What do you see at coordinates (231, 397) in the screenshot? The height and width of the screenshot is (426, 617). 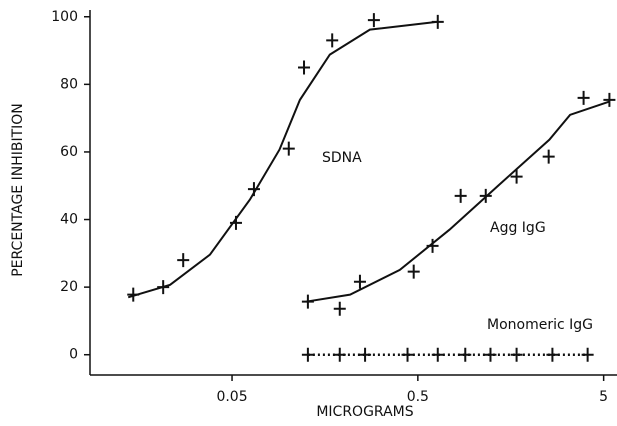 I see `x-tick-label: 0.05` at bounding box center [231, 397].